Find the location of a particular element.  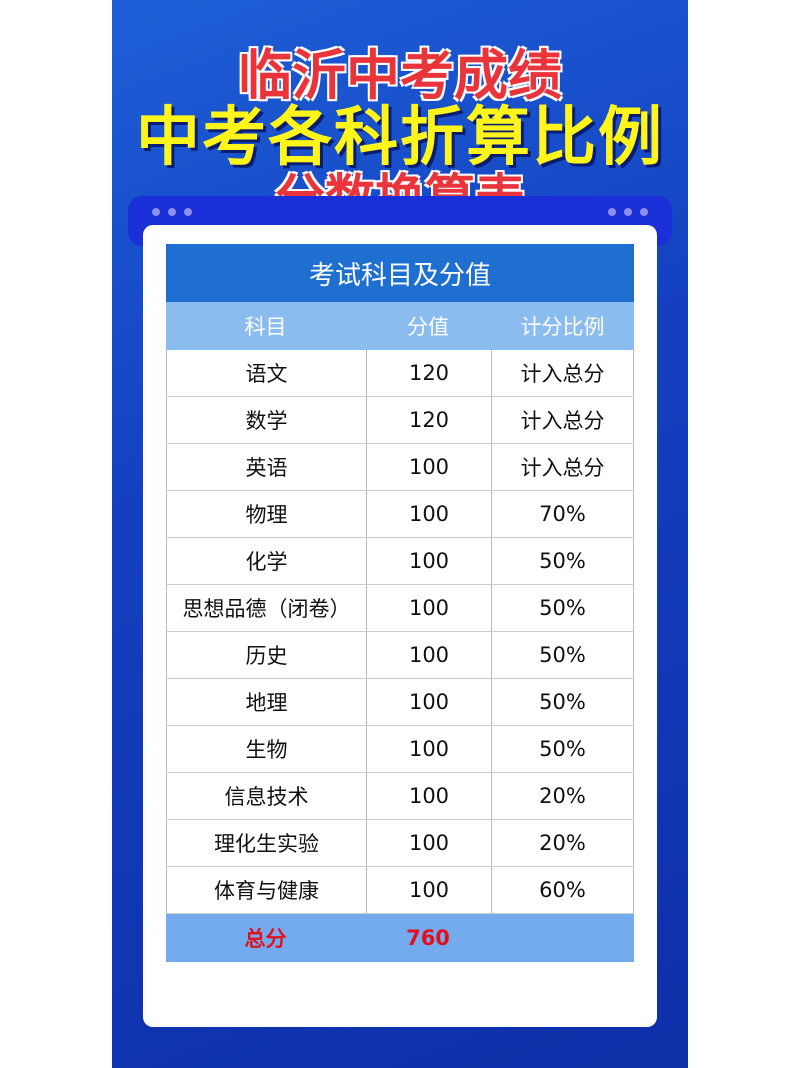

total-label: 总分 is located at coordinates (265, 939).